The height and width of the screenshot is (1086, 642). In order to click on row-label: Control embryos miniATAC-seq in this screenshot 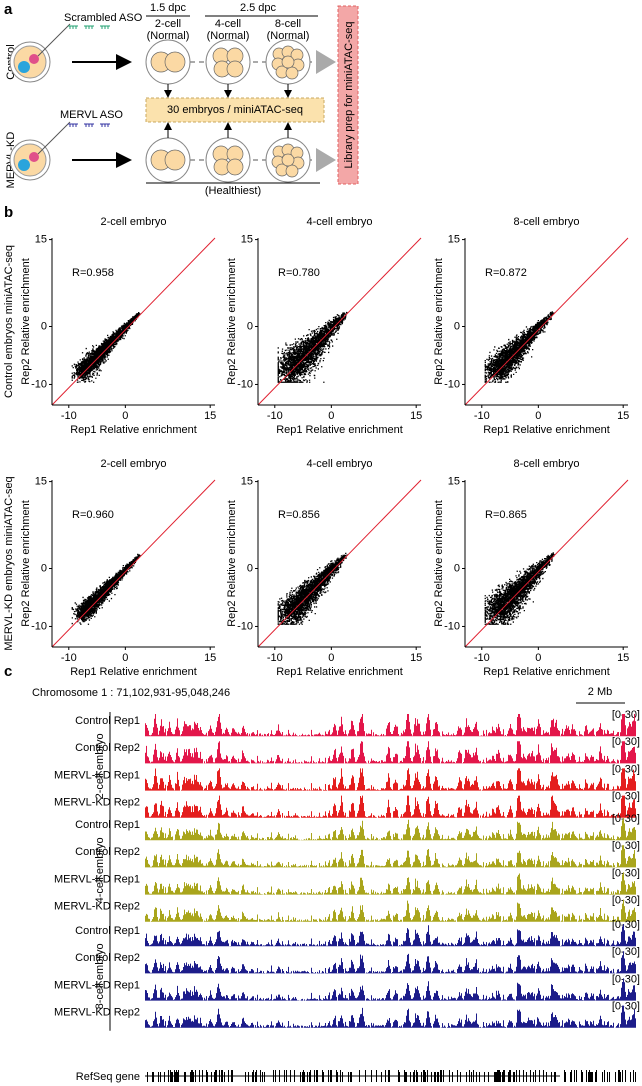, I will do `click(9, 321)`.